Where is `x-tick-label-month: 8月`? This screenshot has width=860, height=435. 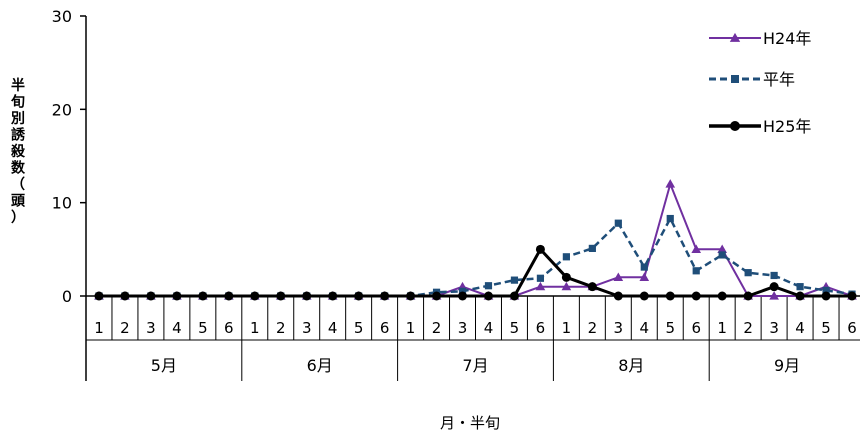
x-tick-label-month: 8月 is located at coordinates (631, 365).